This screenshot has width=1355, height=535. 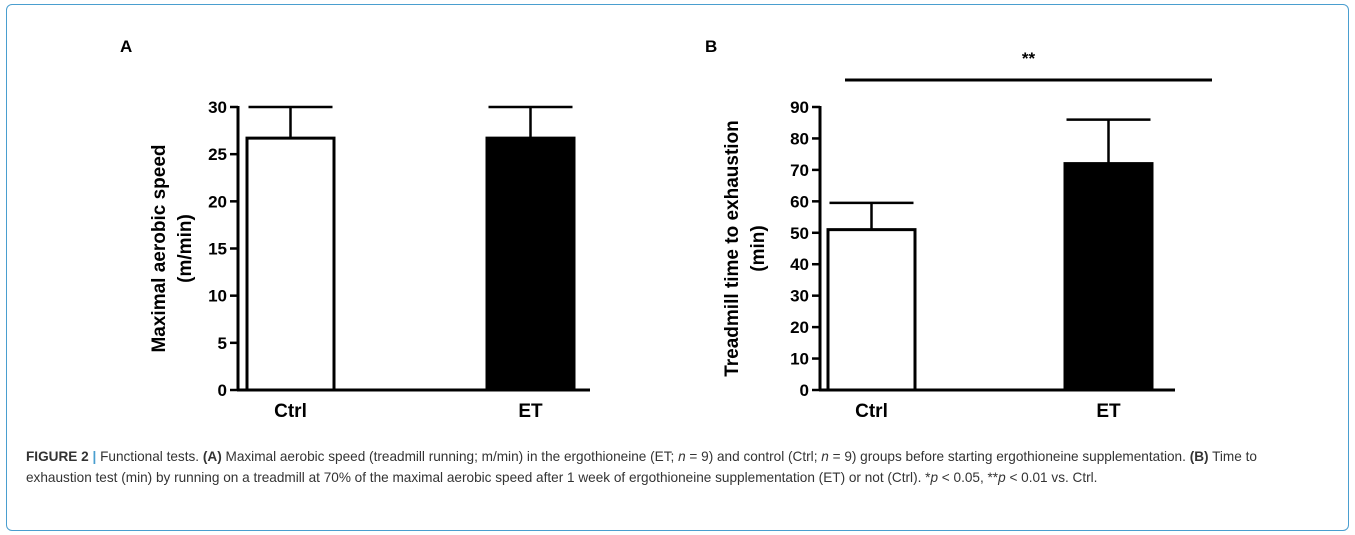 I want to click on panel-a-bar-ctrl, so click(x=290, y=264).